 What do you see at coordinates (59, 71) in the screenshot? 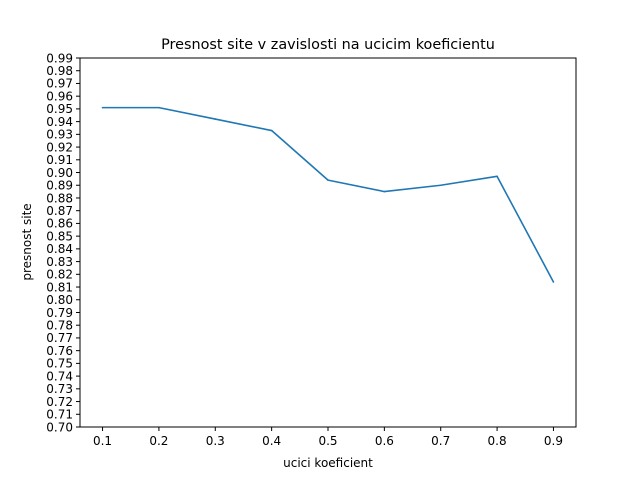
I see `y-tick-label: 0.98` at bounding box center [59, 71].